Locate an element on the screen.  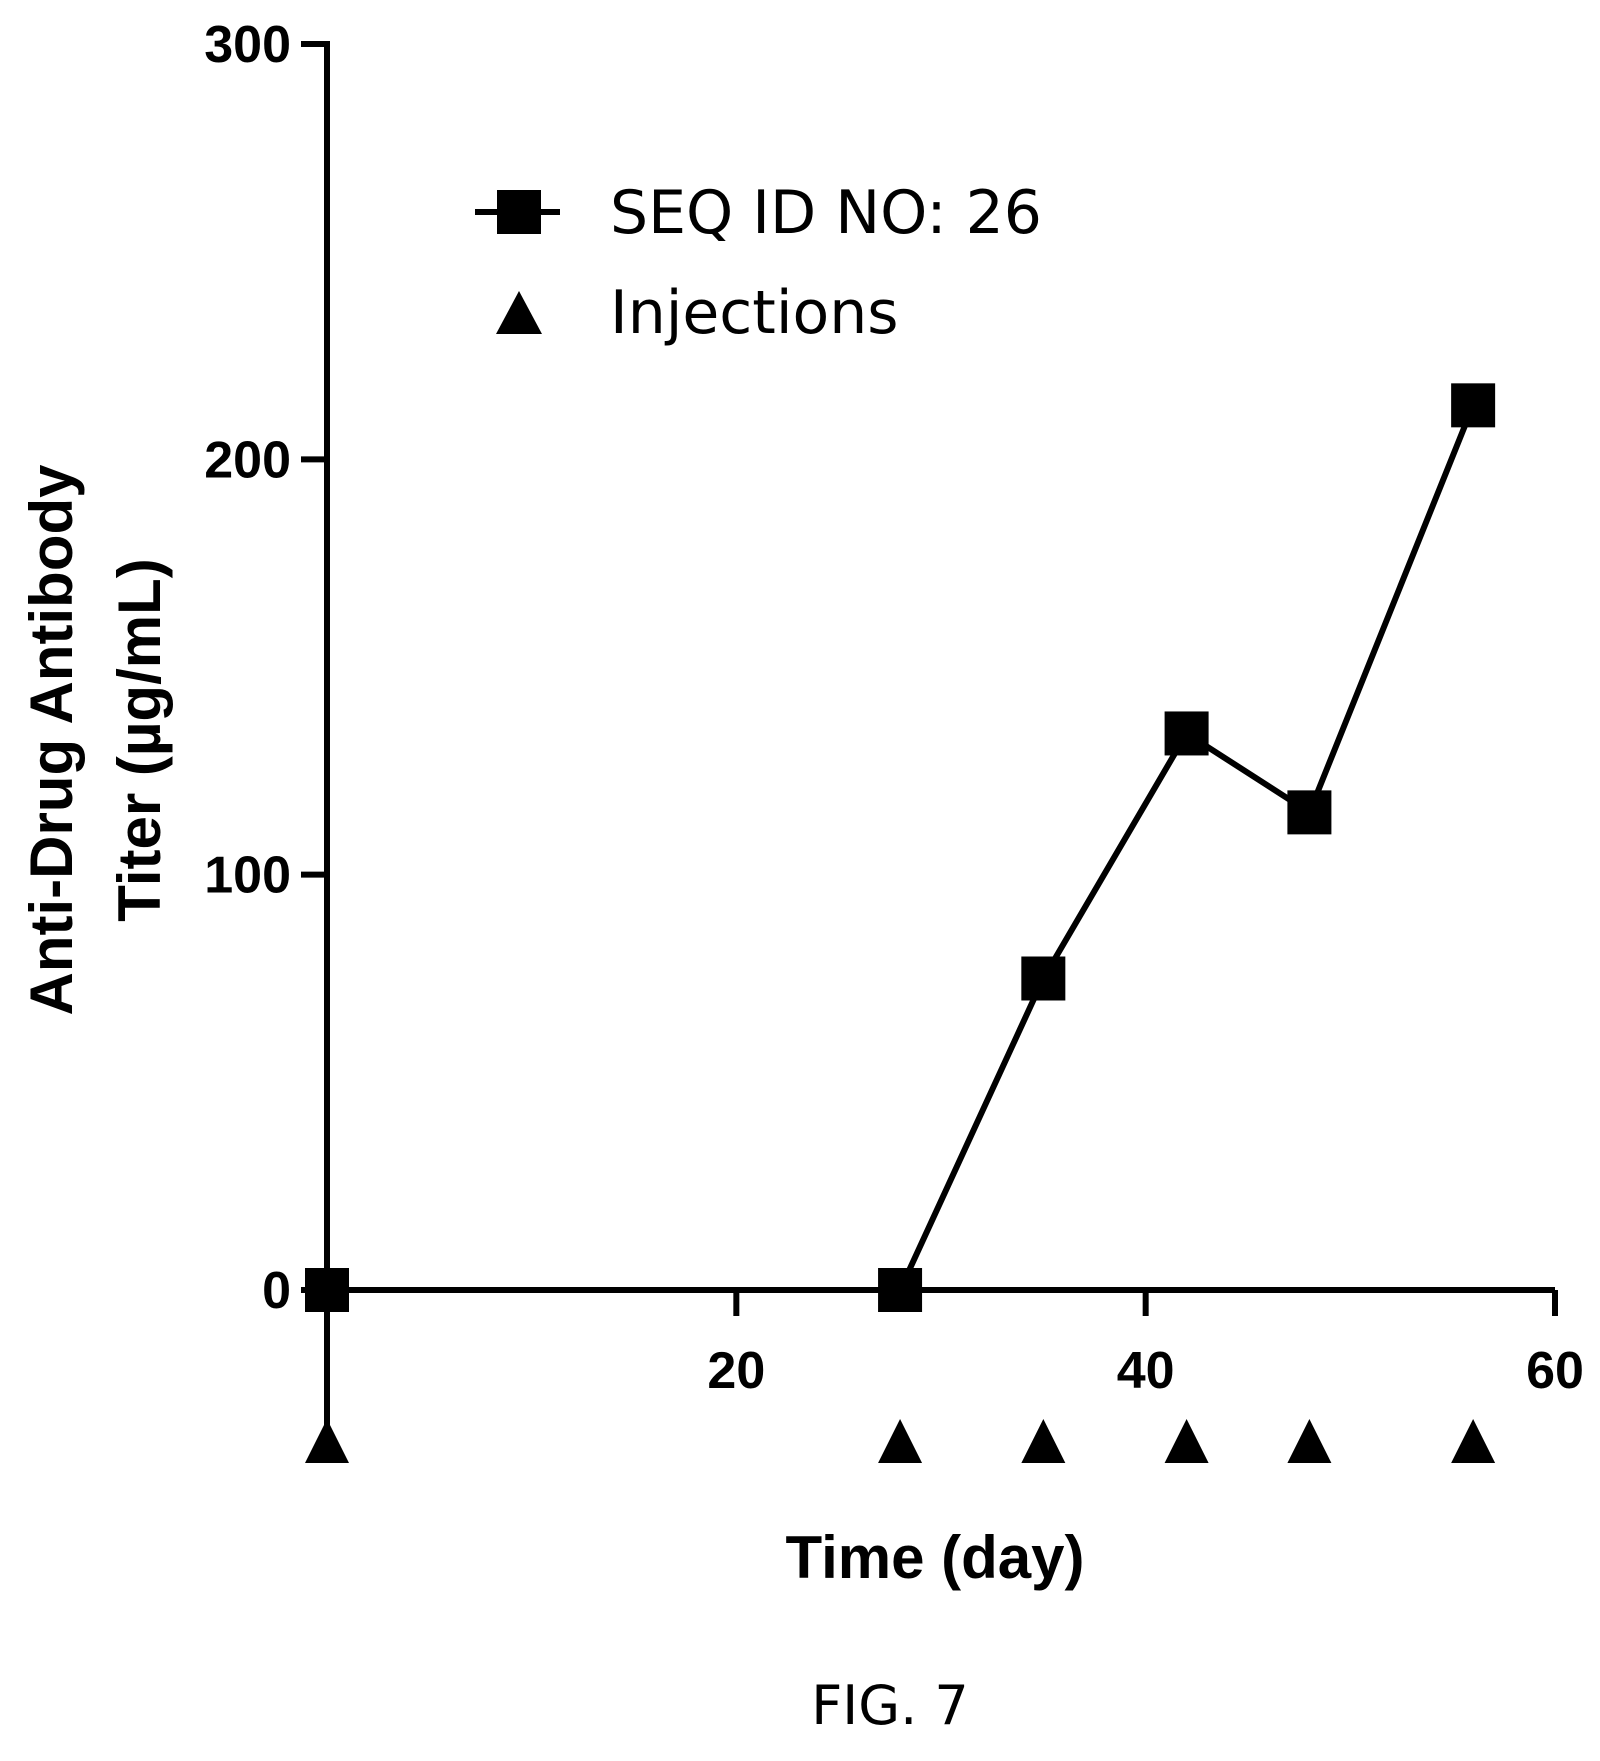
legend-square-marker is located at coordinates (519, 212).